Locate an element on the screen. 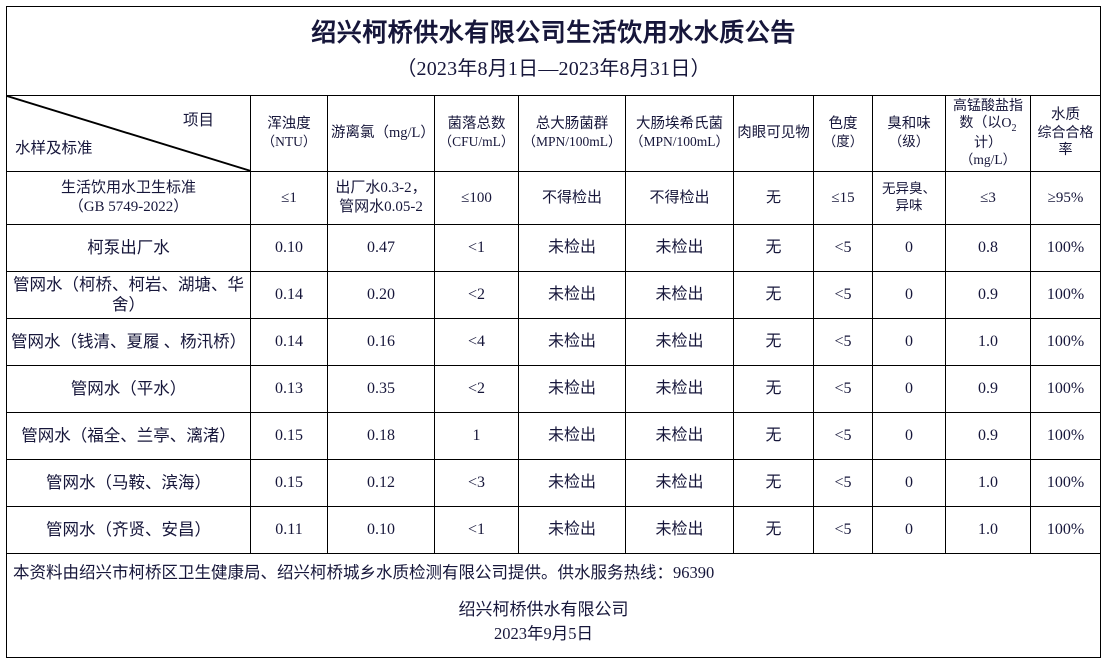 Image resolution: width=1106 pixels, height=658 pixels. standard-free-chlorine: 出厂水0.3-2， 管网水0.05-2 is located at coordinates (381, 197).